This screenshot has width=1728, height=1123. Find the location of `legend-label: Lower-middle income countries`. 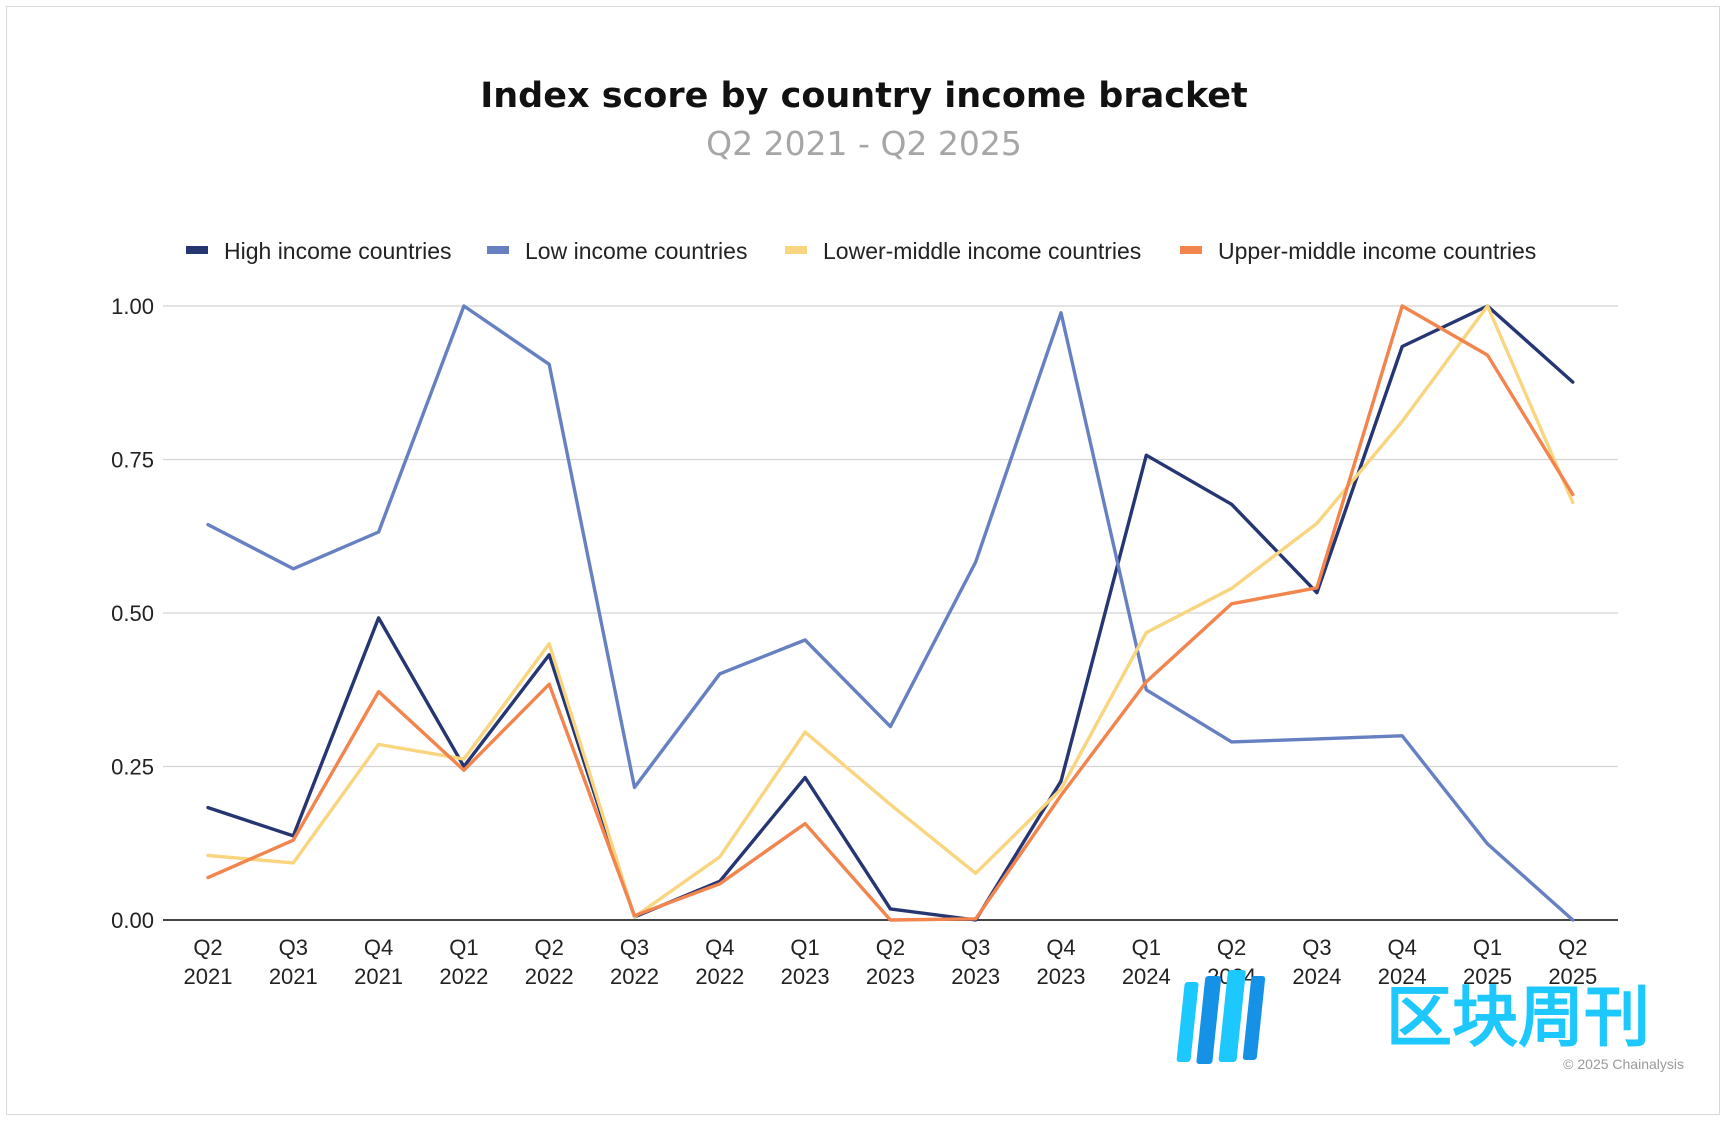

legend-label: Lower-middle income countries is located at coordinates (982, 251).